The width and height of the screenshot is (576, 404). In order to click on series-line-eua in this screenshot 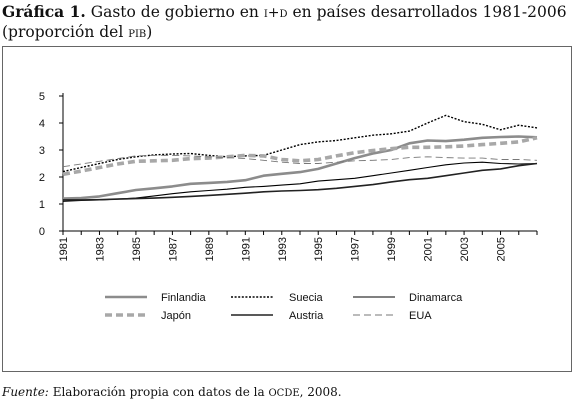, I will do `click(300, 161)`.